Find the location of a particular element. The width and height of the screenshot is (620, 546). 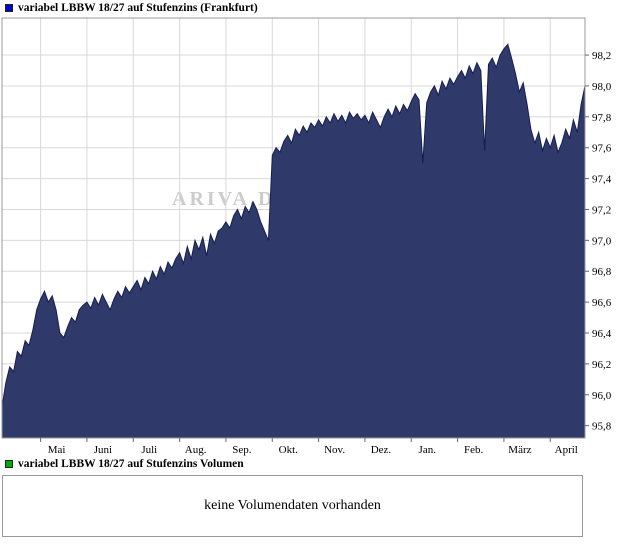

y-tick-label: 97,4 is located at coordinates (602, 180).